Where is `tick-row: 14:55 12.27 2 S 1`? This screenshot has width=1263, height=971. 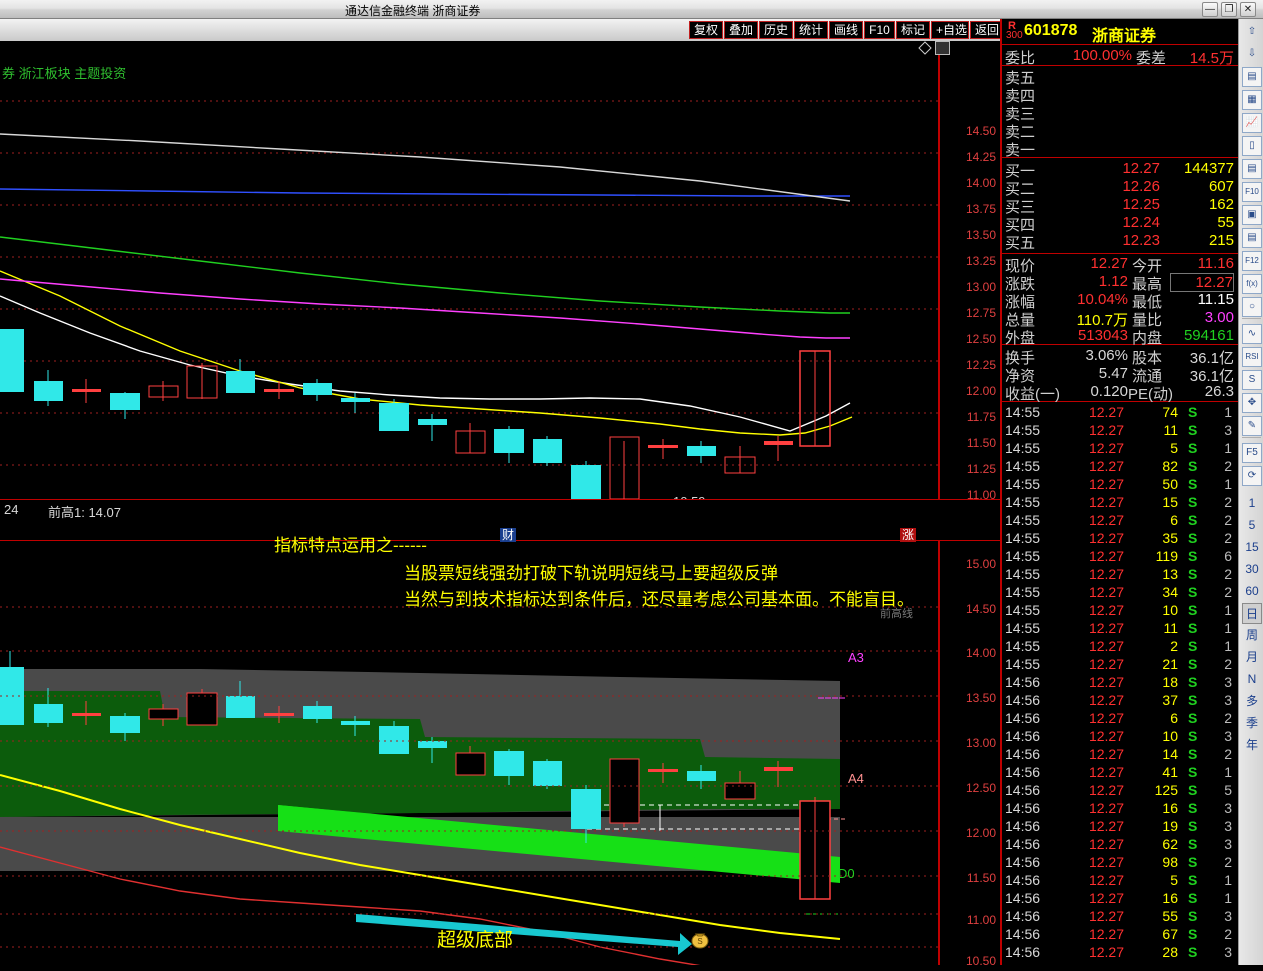
tick-row: 14:55 12.27 2 S 1 is located at coordinates (1120, 647).